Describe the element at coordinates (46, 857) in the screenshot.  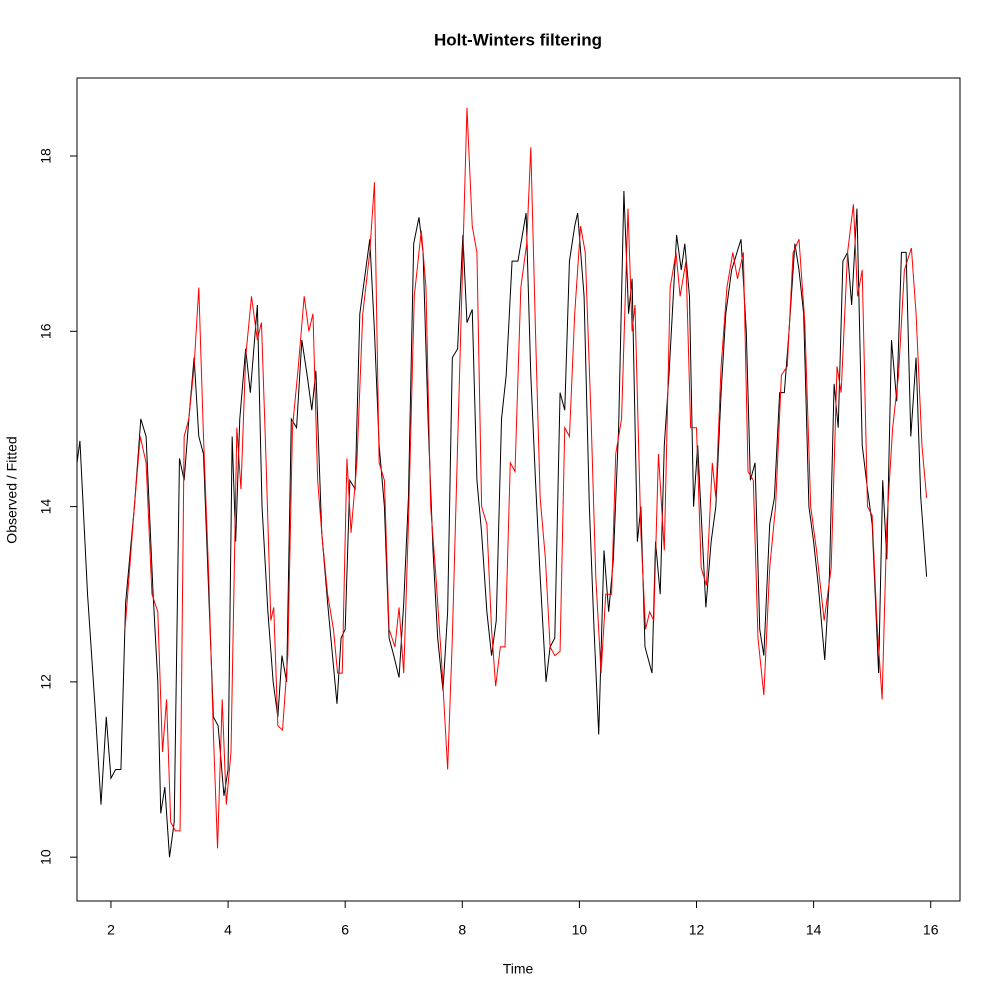
I see `y-tick-label: 10` at that location.